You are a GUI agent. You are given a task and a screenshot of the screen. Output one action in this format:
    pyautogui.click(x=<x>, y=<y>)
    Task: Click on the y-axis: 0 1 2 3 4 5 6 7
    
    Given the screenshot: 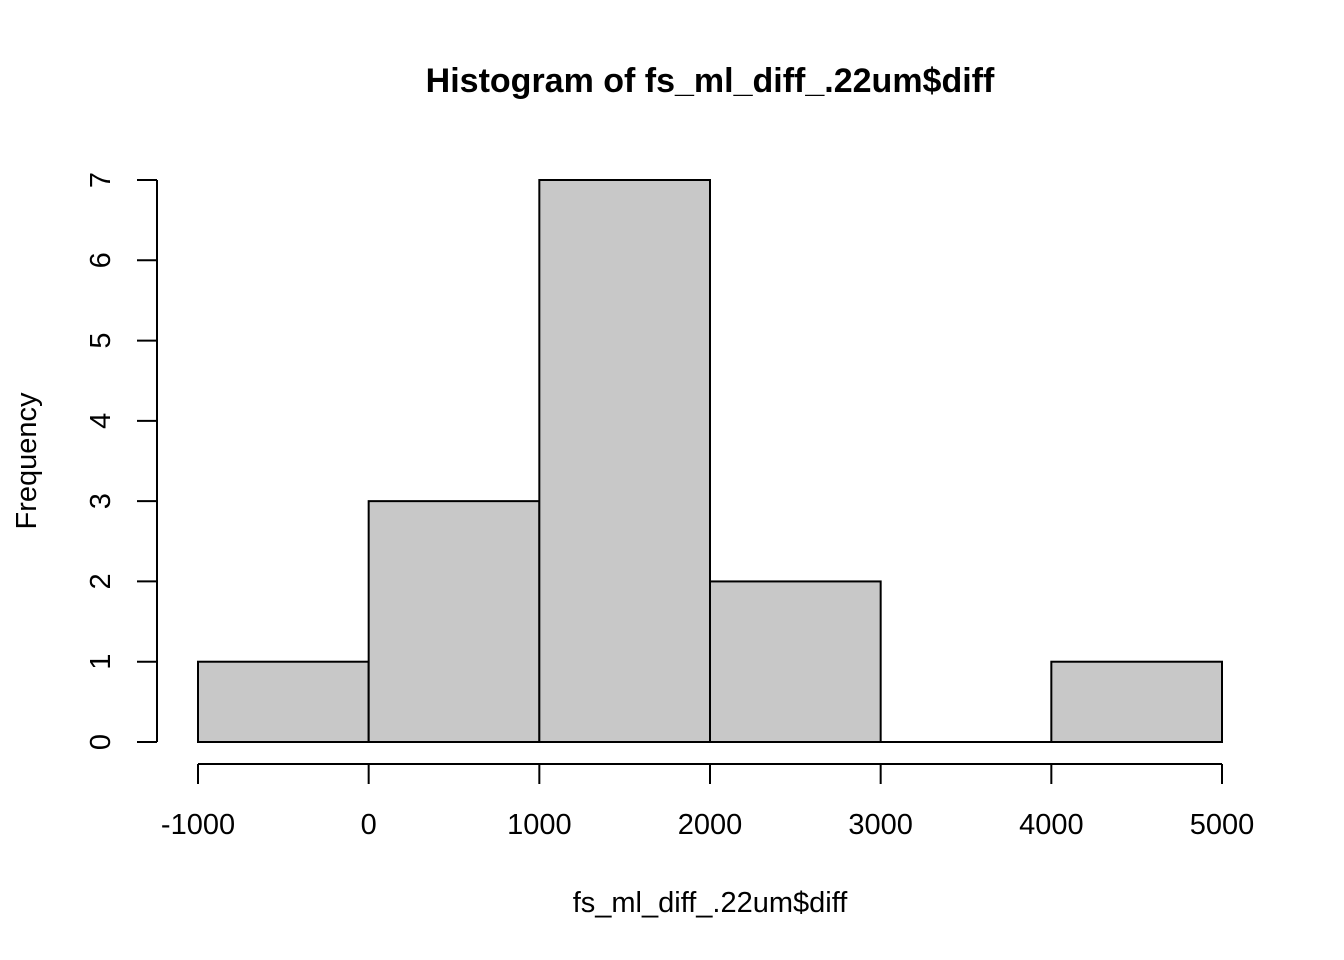 What is the action you would take?
    pyautogui.click(x=121, y=461)
    